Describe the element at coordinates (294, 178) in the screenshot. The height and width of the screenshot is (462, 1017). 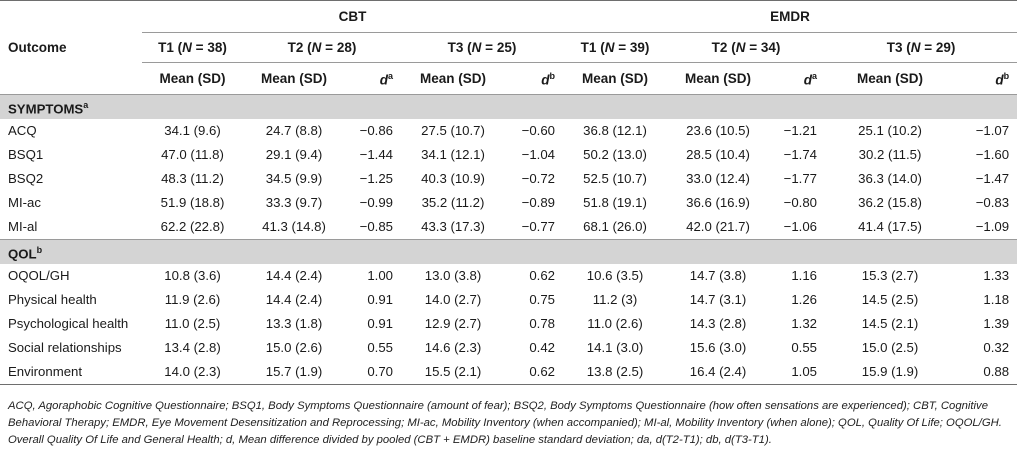
I see `mean-sd-cell: 34.5 (9.9)` at that location.